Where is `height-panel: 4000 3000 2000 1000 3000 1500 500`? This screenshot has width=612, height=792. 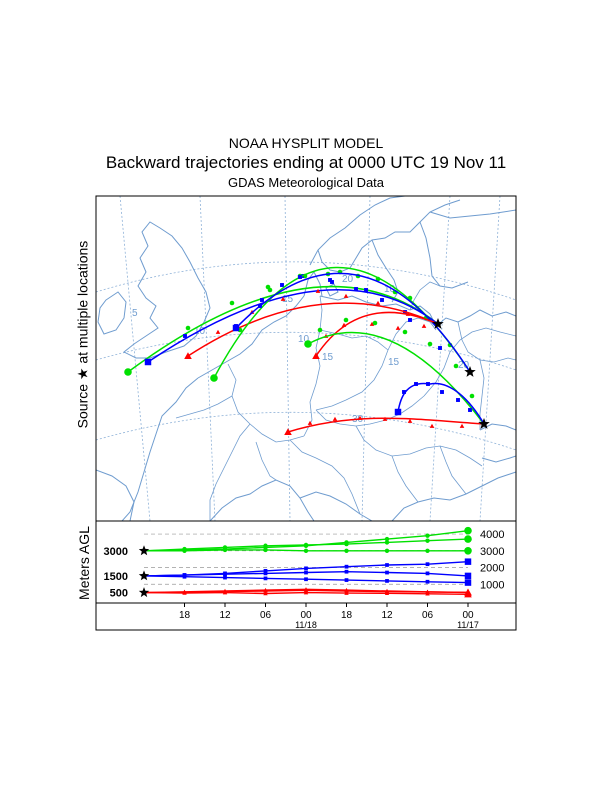 height-panel: 4000 3000 2000 1000 3000 1500 500 is located at coordinates (306, 562).